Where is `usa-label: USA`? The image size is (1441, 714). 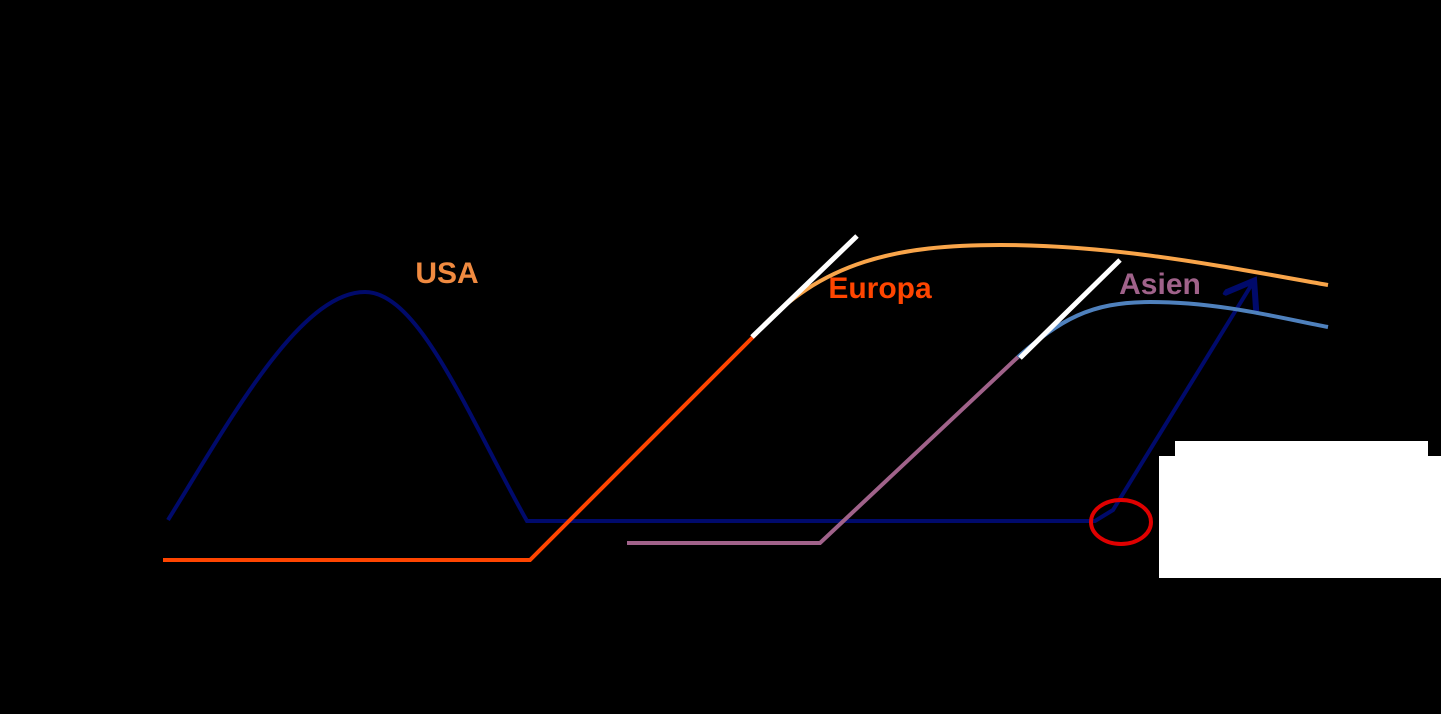 usa-label: USA is located at coordinates (446, 273).